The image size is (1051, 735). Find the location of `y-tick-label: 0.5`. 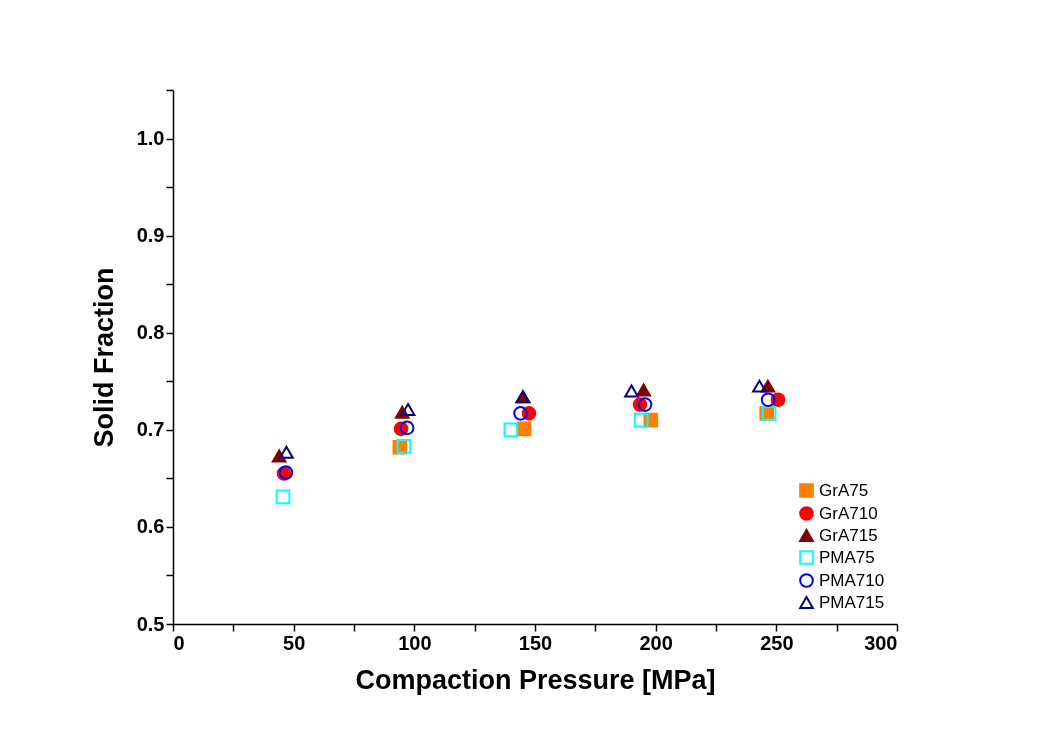

y-tick-label: 0.5 is located at coordinates (150, 623).